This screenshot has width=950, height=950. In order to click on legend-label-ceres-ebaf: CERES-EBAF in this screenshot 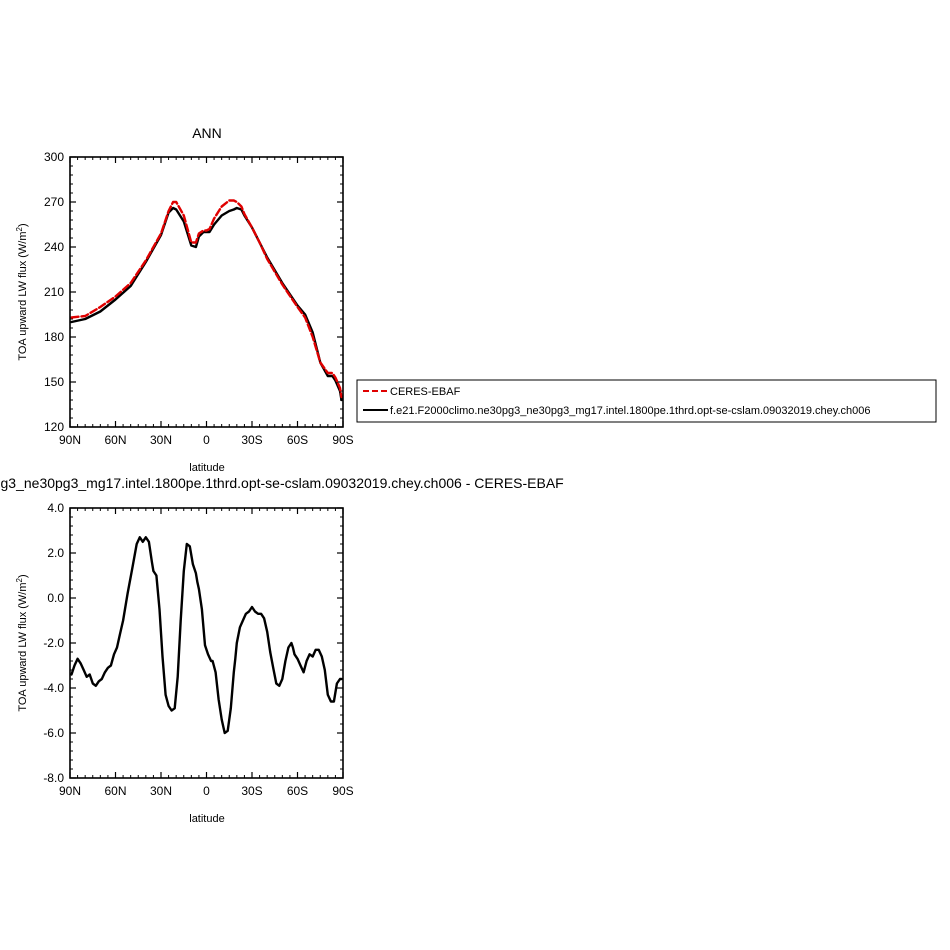, I will do `click(425, 392)`.